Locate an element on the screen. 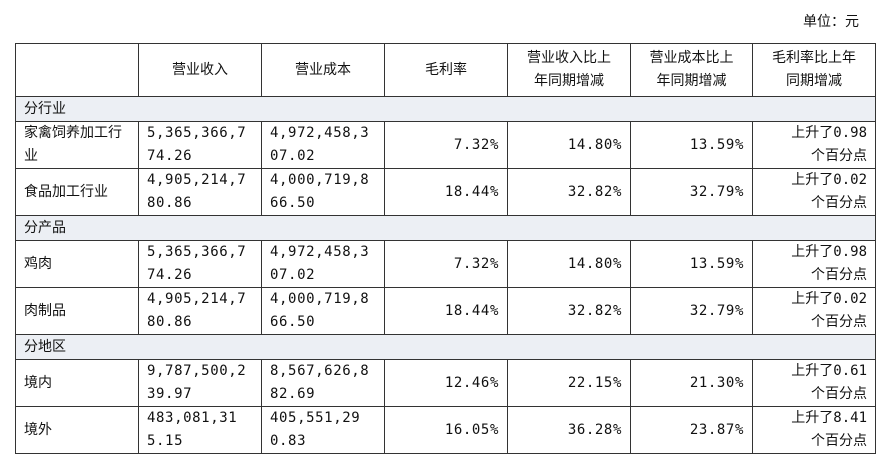 This screenshot has width=885, height=454. change-cell: 上升了8.41个百分点 is located at coordinates (814, 430).